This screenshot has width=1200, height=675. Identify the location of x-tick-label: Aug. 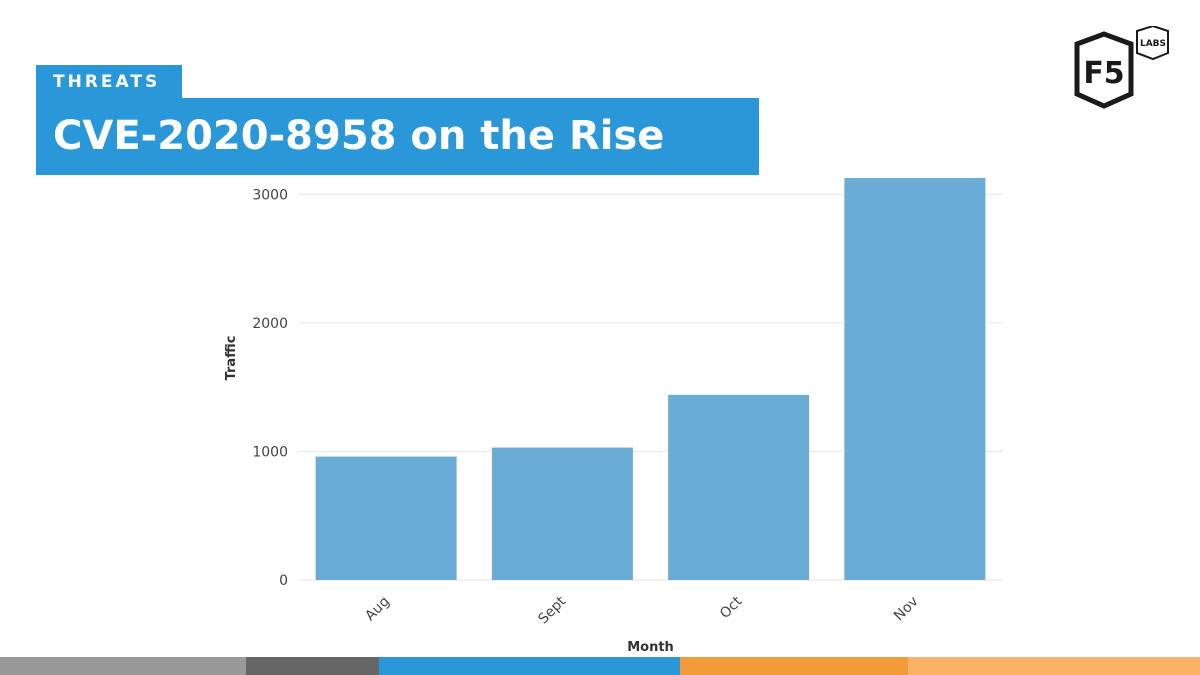
(377, 609).